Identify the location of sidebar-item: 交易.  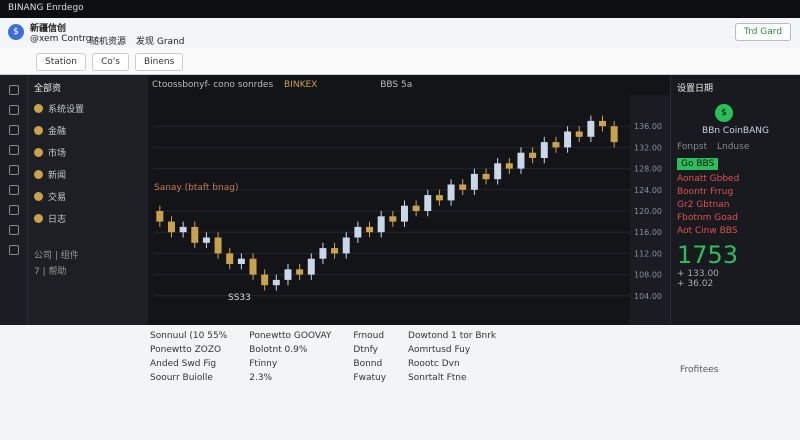
(88, 201).